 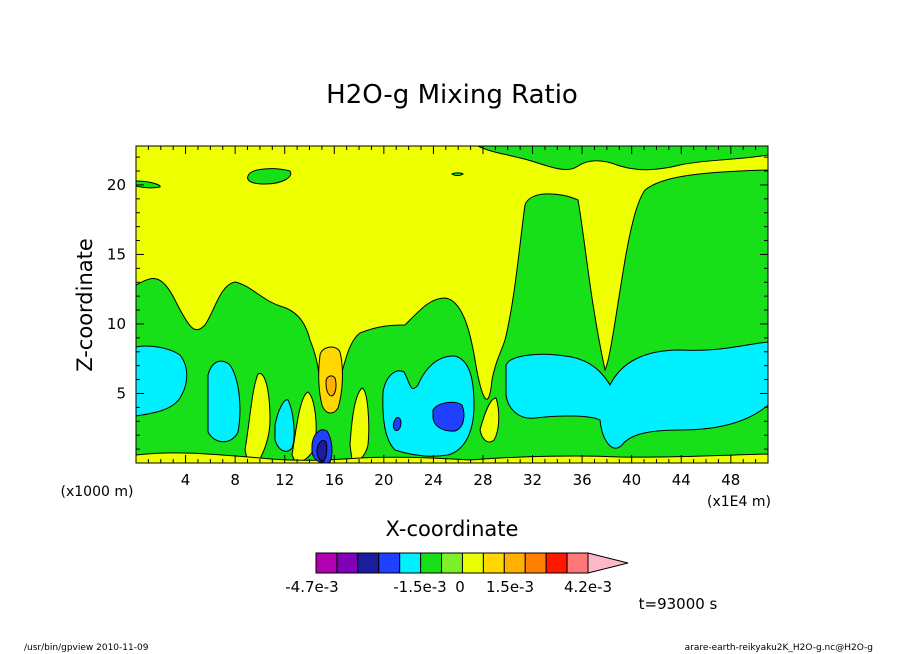 I want to click on colorbar-arrow, so click(x=608, y=563).